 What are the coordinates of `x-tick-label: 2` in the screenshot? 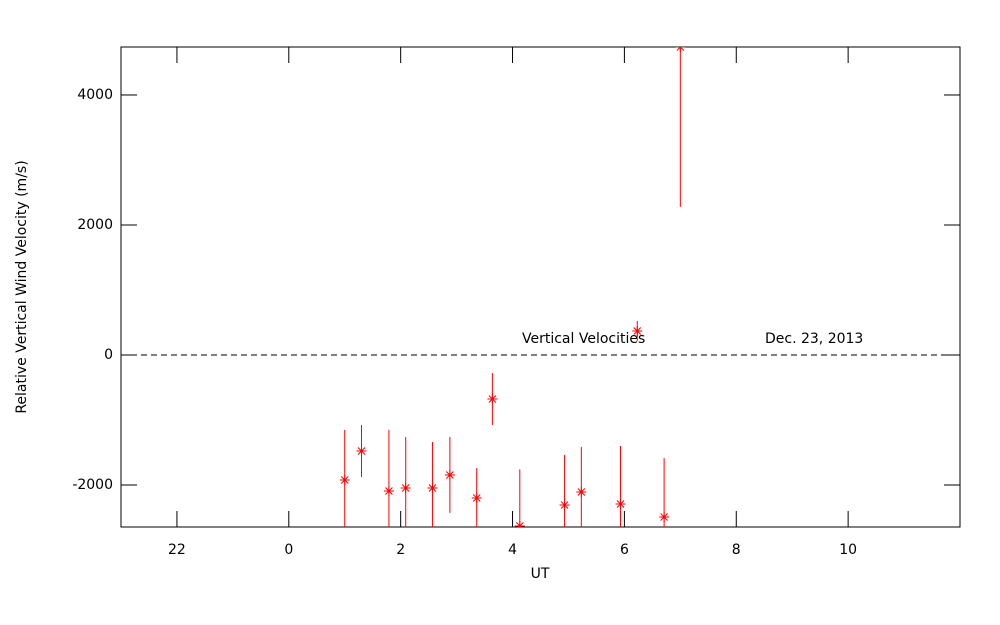 It's located at (400, 550).